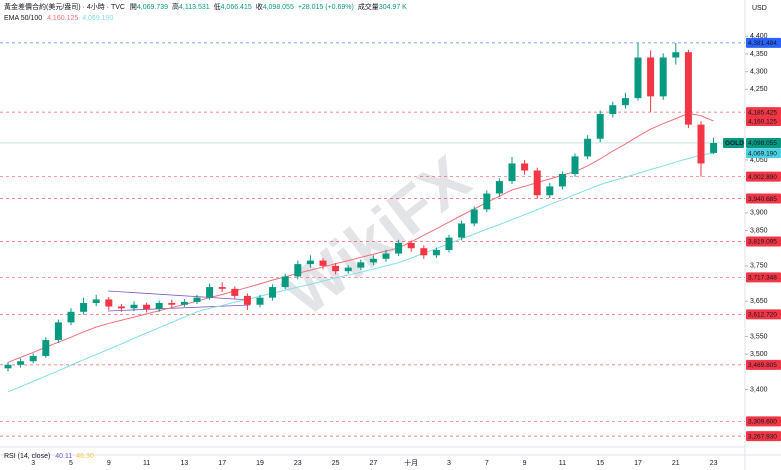  I want to click on indicator-name: EMA 50/100, so click(23, 18).